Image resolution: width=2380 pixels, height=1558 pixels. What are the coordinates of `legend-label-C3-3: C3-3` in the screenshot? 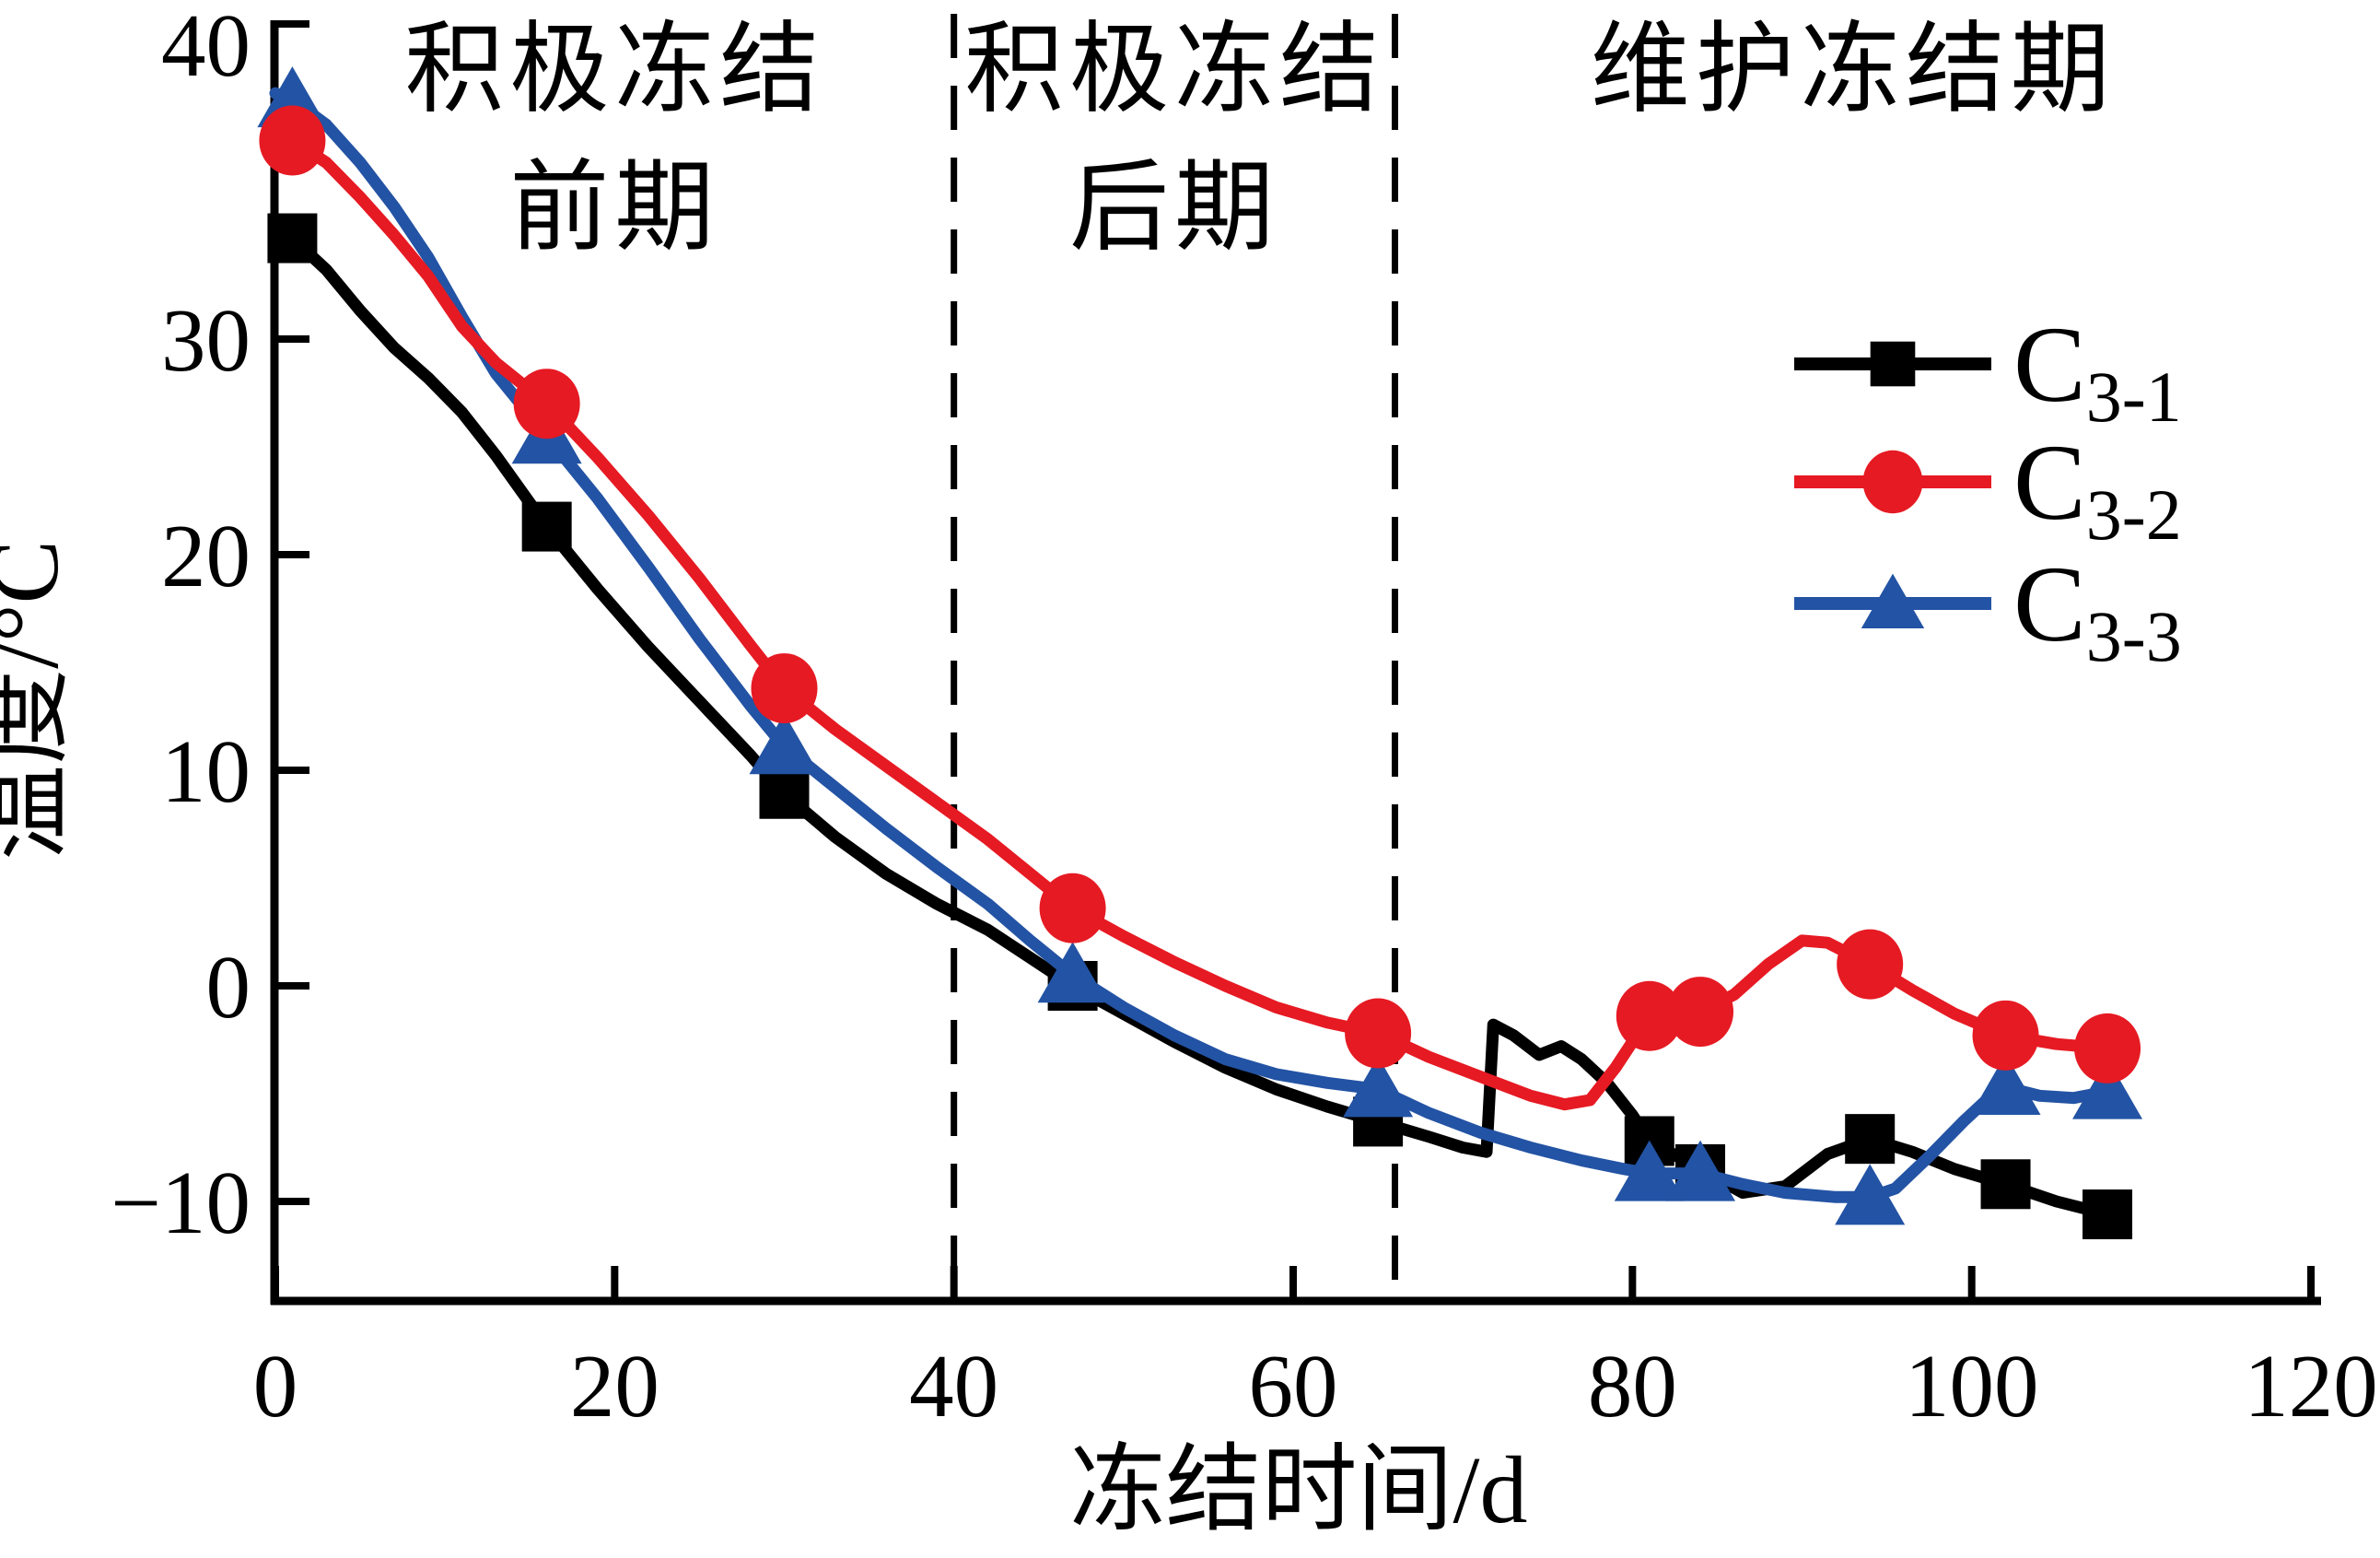 It's located at (2097, 610).